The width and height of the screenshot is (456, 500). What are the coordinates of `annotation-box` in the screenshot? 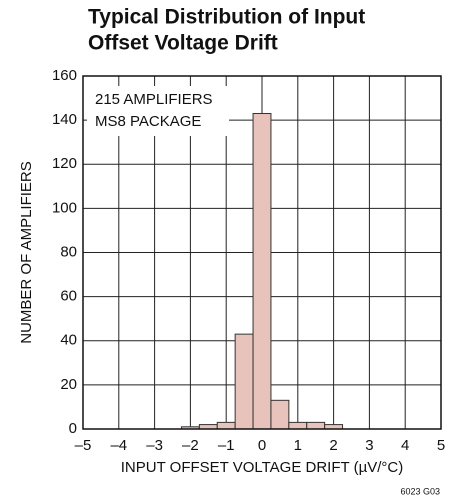 It's located at (158, 111).